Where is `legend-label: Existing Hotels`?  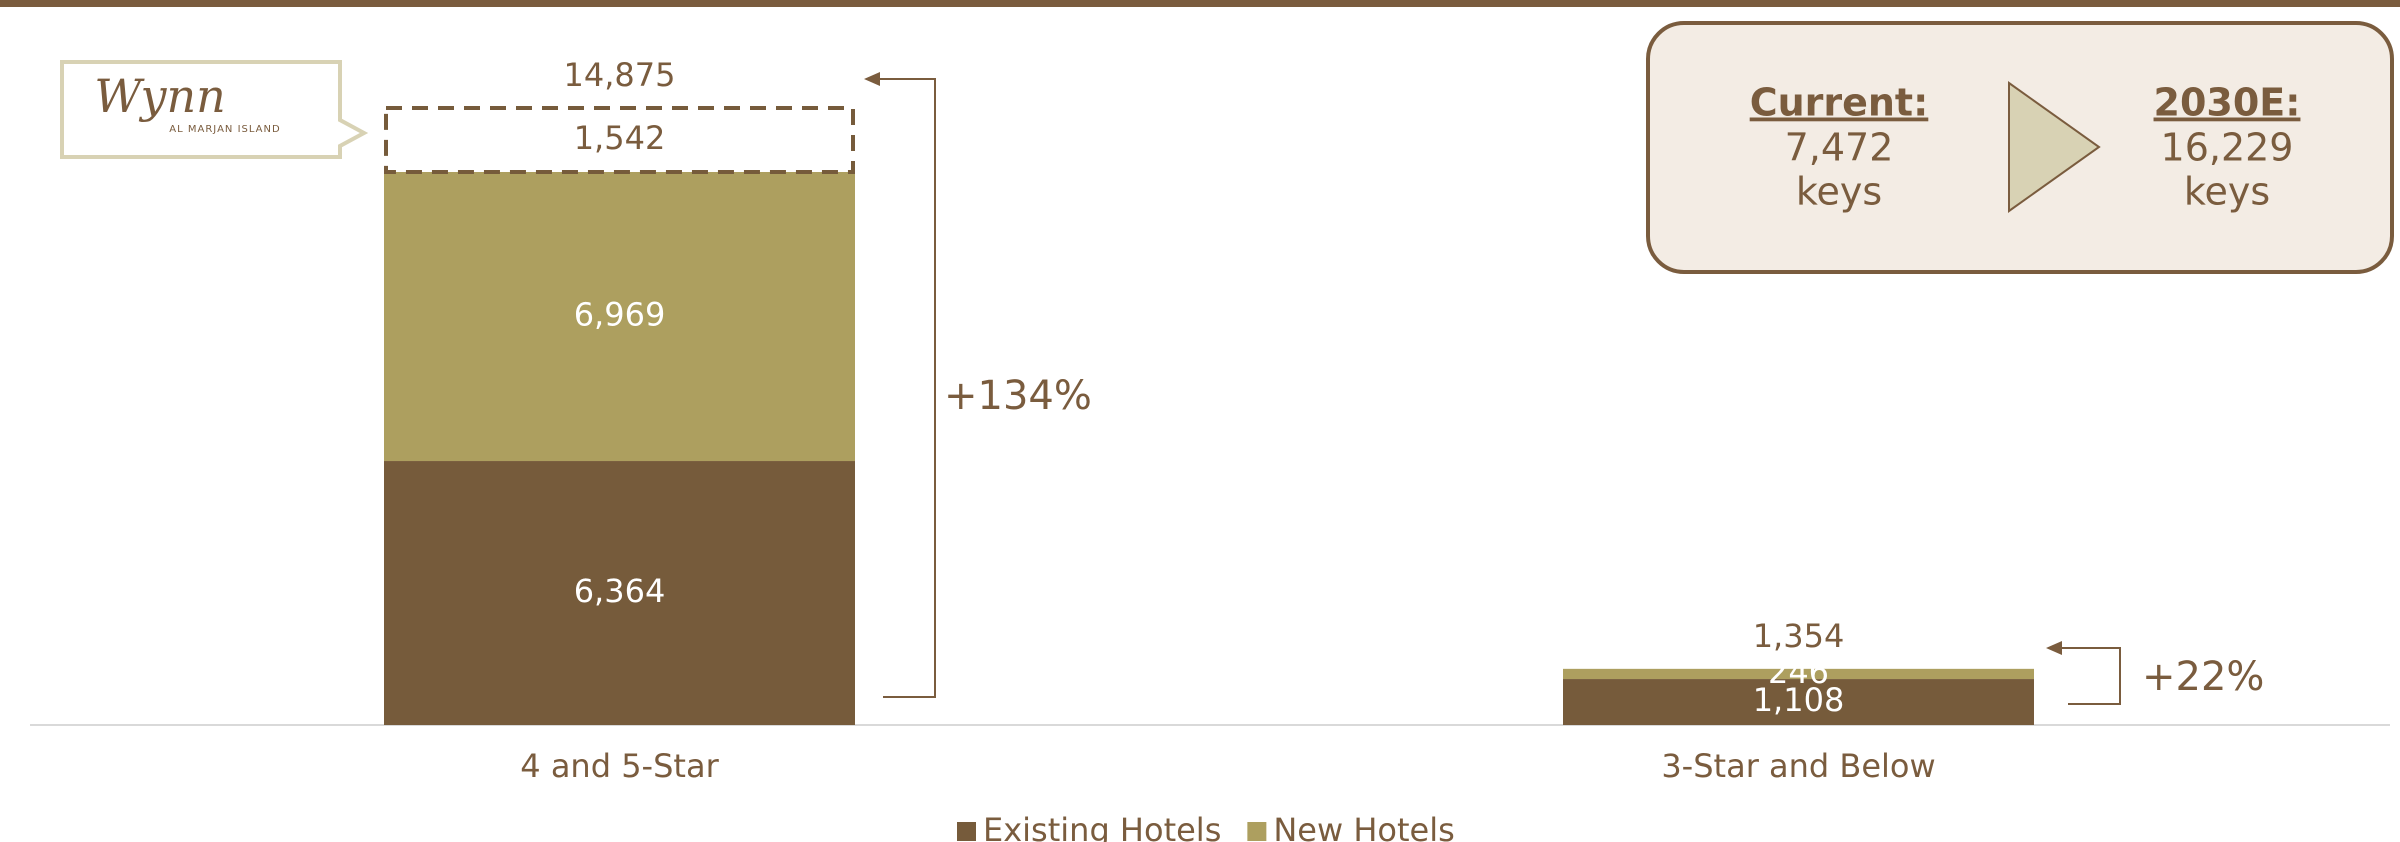
legend-label: Existing Hotels is located at coordinates (1102, 826).